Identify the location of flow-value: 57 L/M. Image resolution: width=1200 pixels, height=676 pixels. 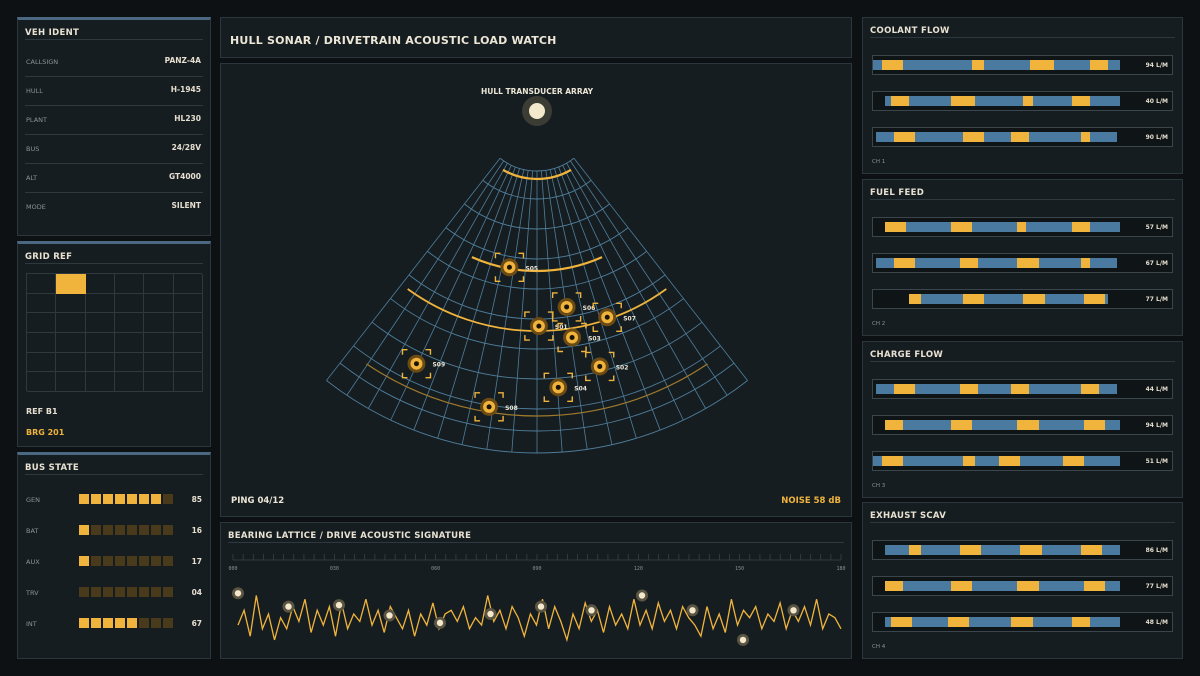
(1156, 227).